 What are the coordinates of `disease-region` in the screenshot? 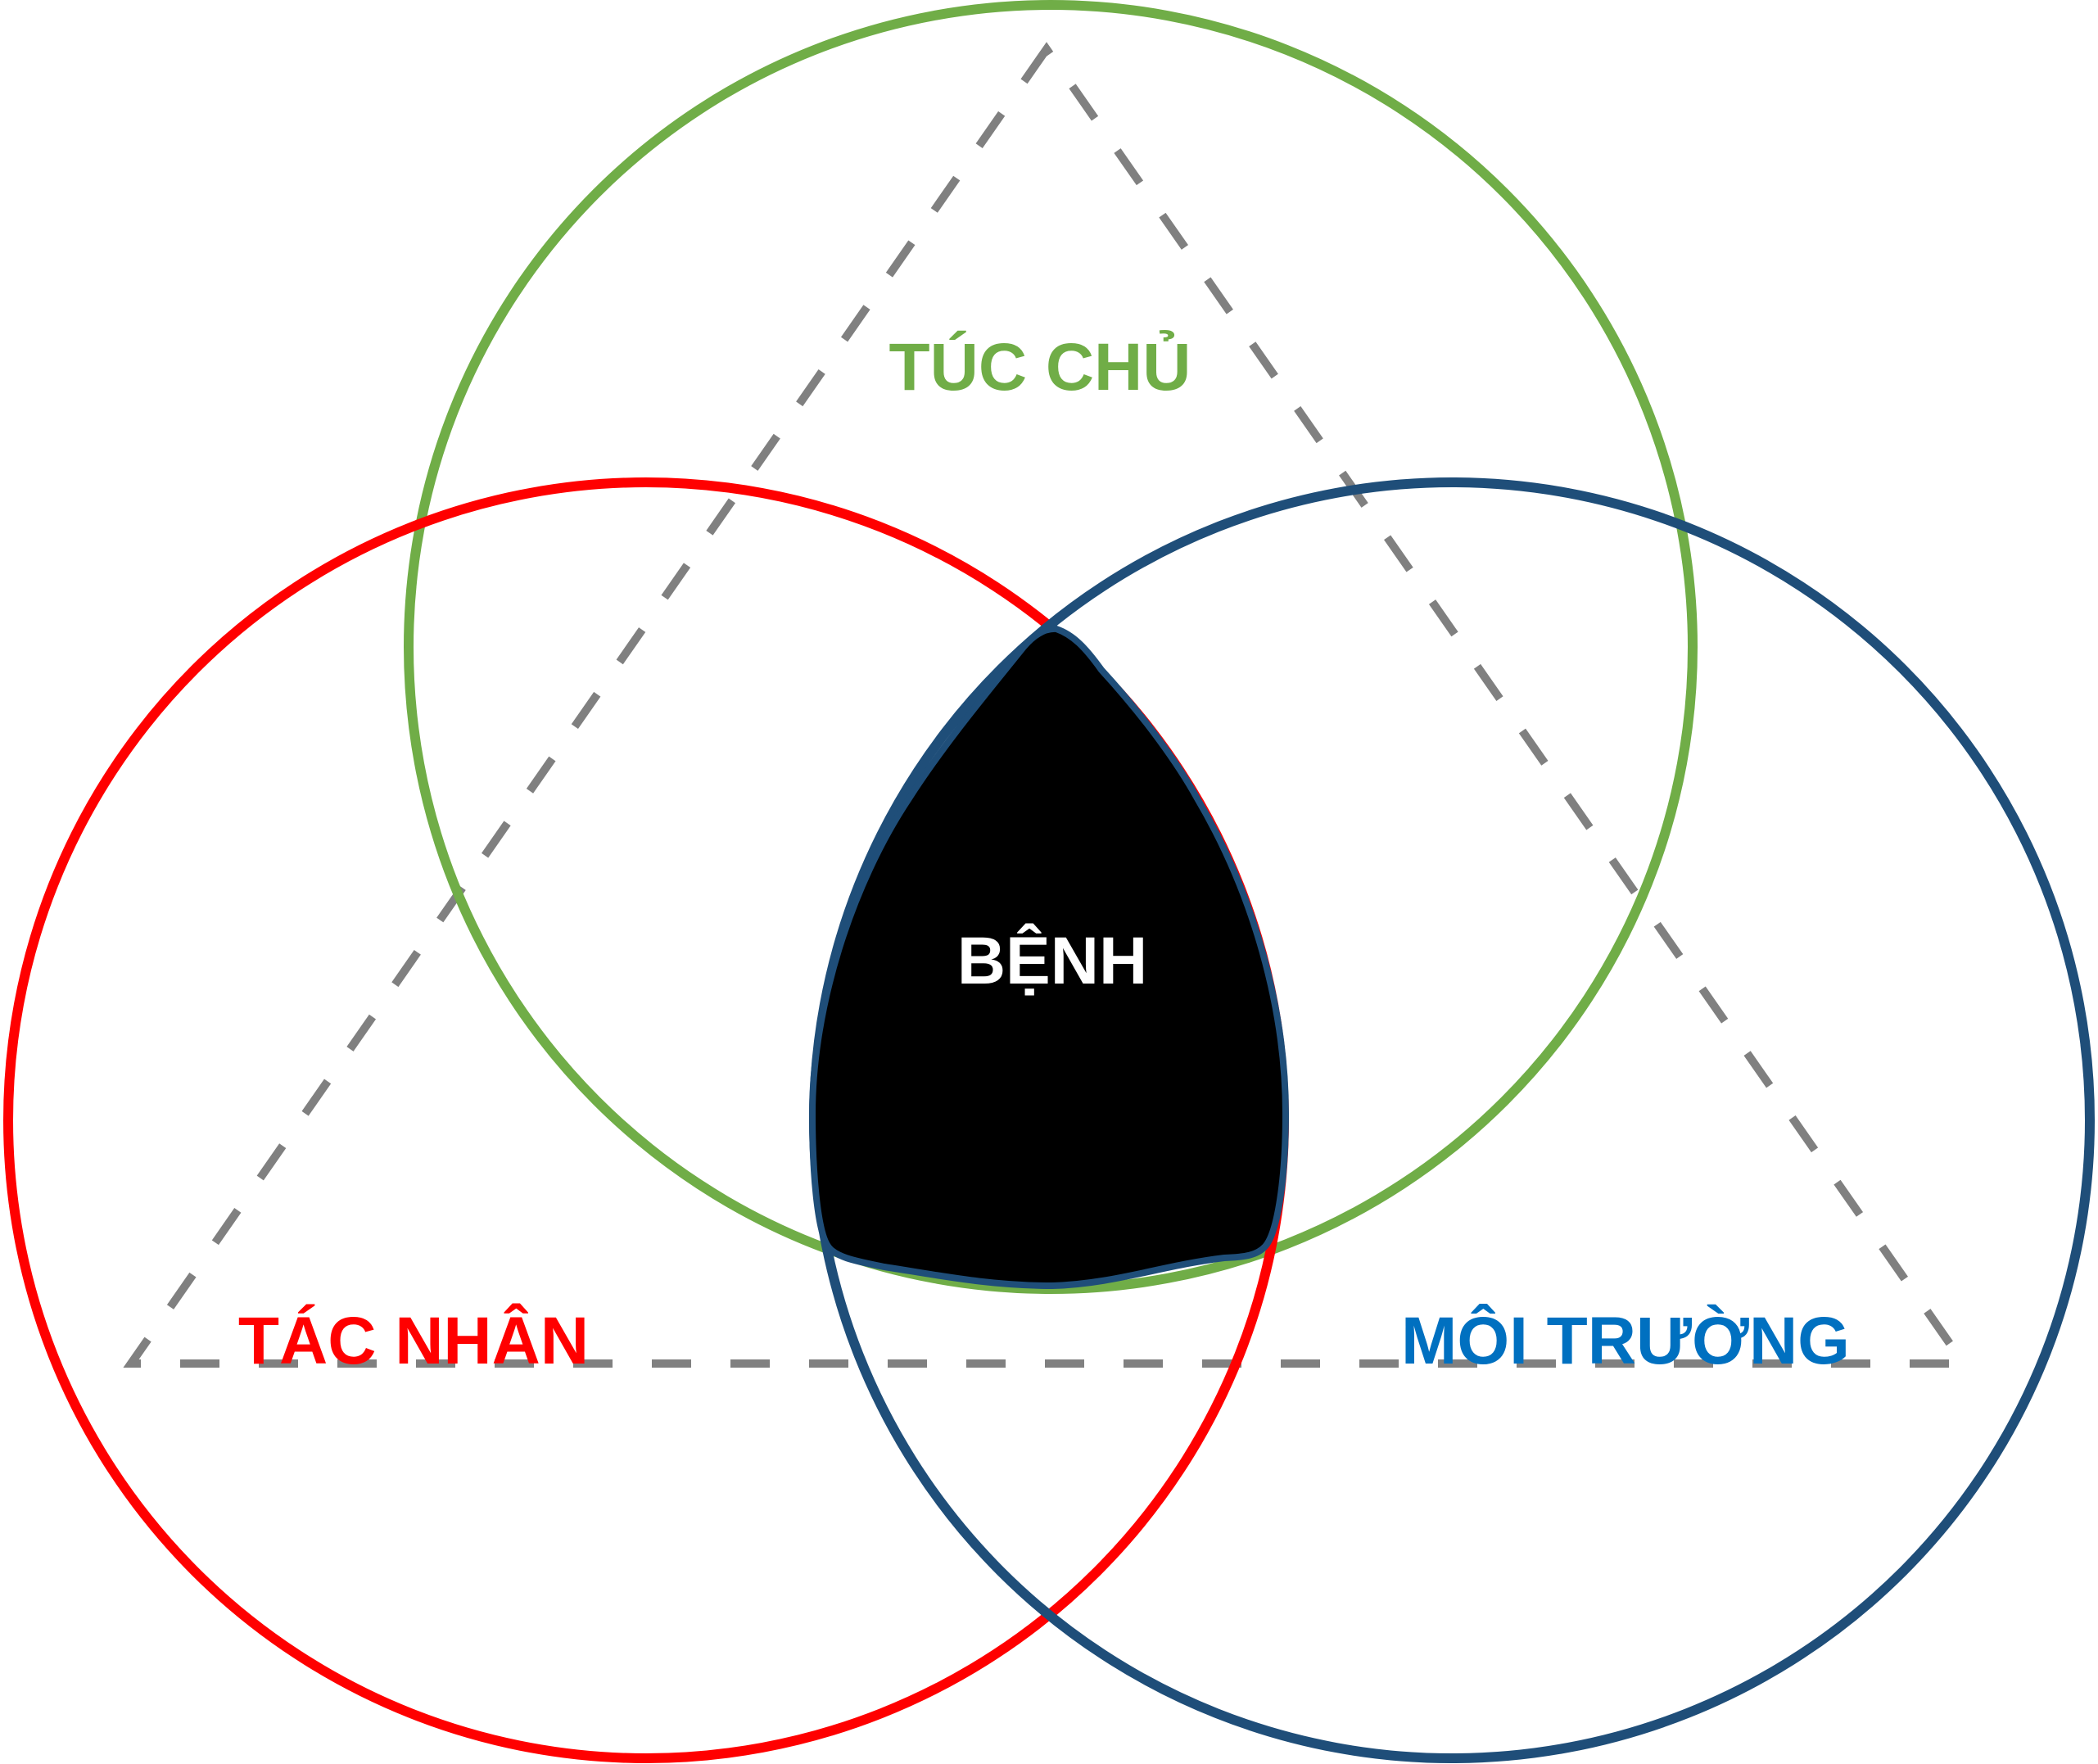 It's located at (1049, 957).